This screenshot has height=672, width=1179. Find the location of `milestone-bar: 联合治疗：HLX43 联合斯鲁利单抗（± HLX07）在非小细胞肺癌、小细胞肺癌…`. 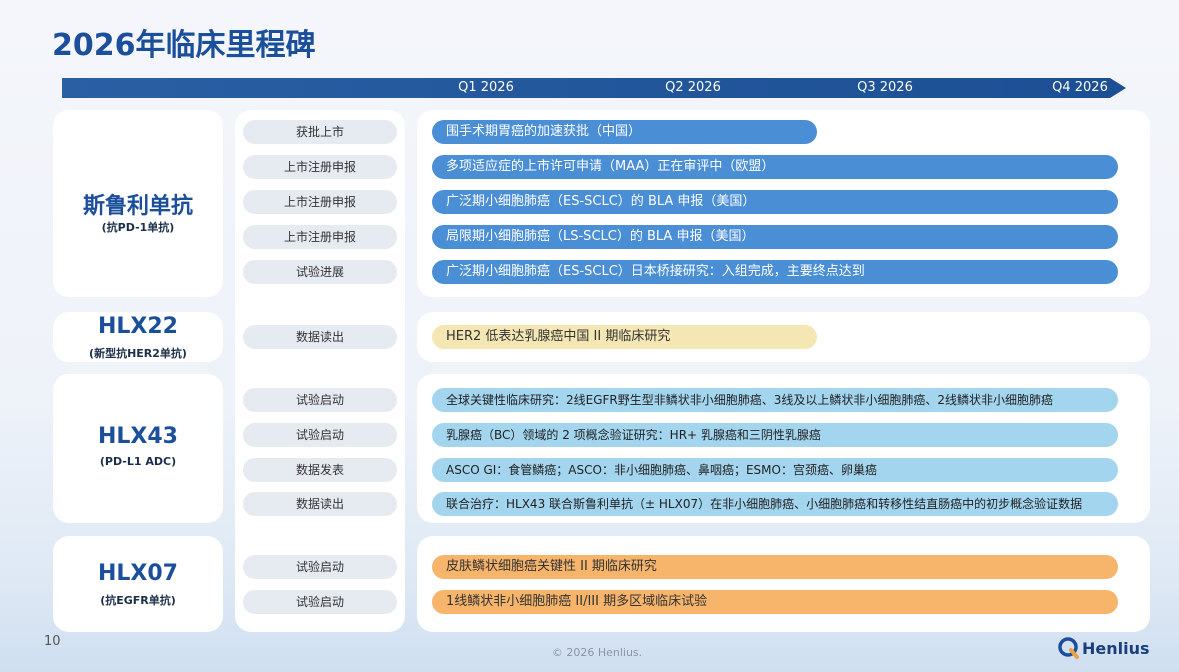

milestone-bar: 联合治疗：HLX43 联合斯鲁利单抗（± HLX07）在非小细胞肺癌、小细胞肺癌… is located at coordinates (775, 504).